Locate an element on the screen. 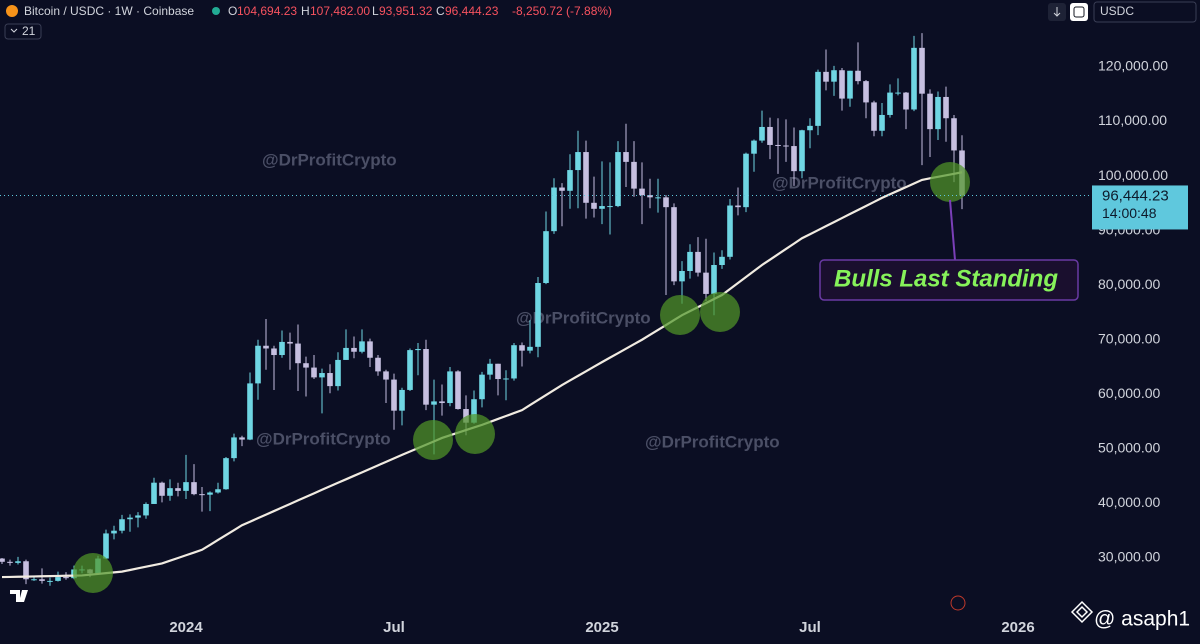 This screenshot has height=644, width=1200. last-price-label: 96,444.23 is located at coordinates (1135, 195).